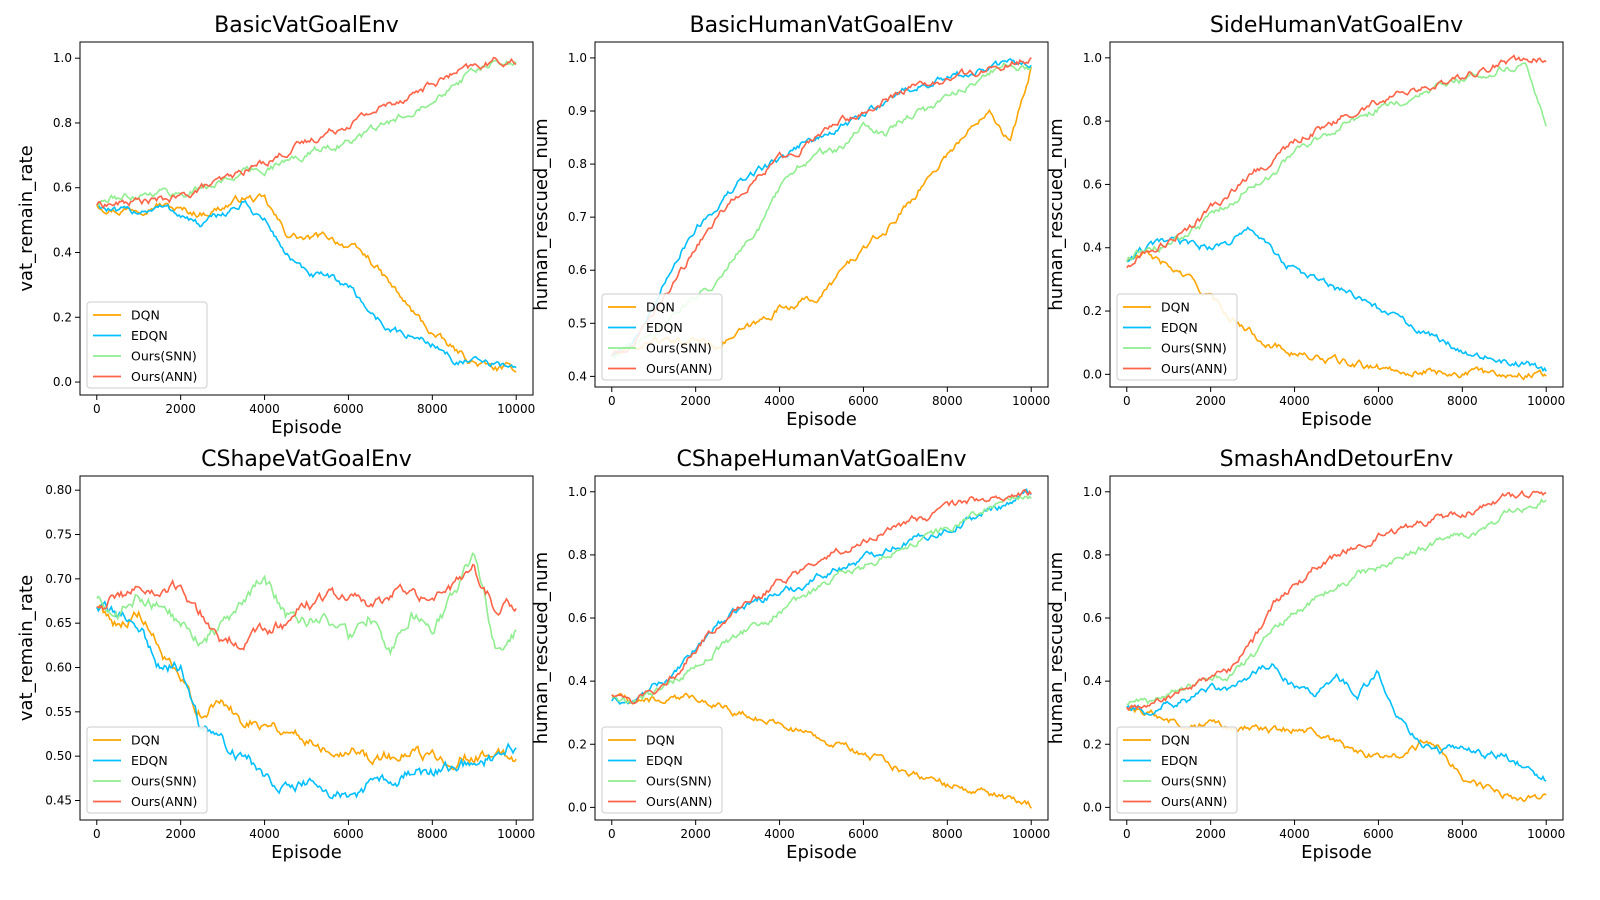 This screenshot has height=900, width=1600. I want to click on series-line-ours-snn, so click(306, 133).